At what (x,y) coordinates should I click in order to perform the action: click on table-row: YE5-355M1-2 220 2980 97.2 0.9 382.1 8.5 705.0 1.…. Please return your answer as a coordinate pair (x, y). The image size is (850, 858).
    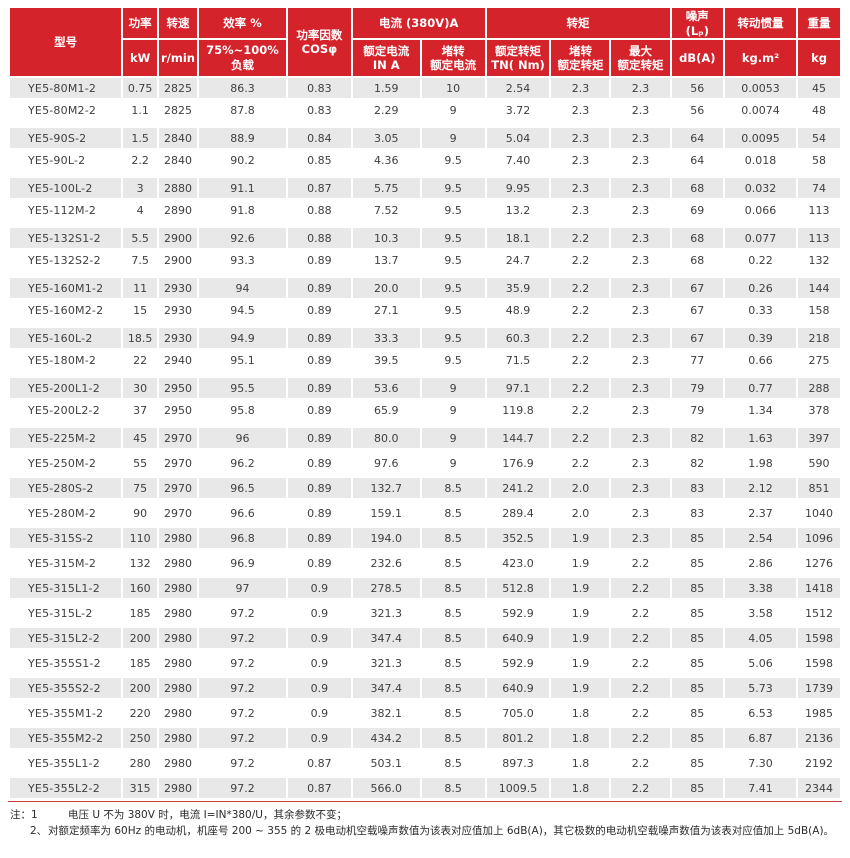
    Looking at the image, I should click on (425, 713).